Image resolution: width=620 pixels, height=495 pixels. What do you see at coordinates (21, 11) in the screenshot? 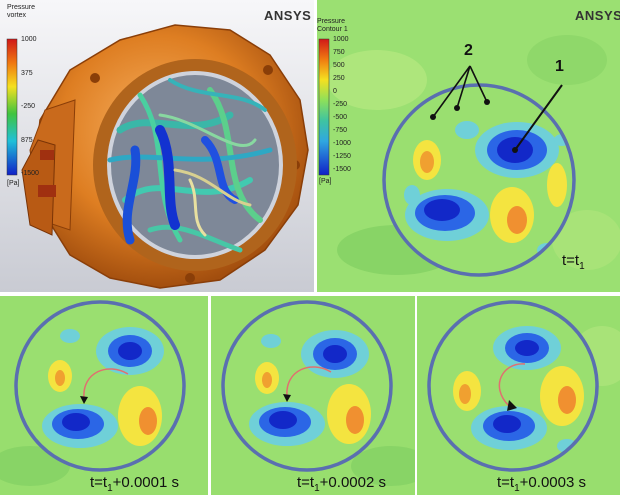
I see `legend-title-vortex: Pressure vortex` at bounding box center [21, 11].